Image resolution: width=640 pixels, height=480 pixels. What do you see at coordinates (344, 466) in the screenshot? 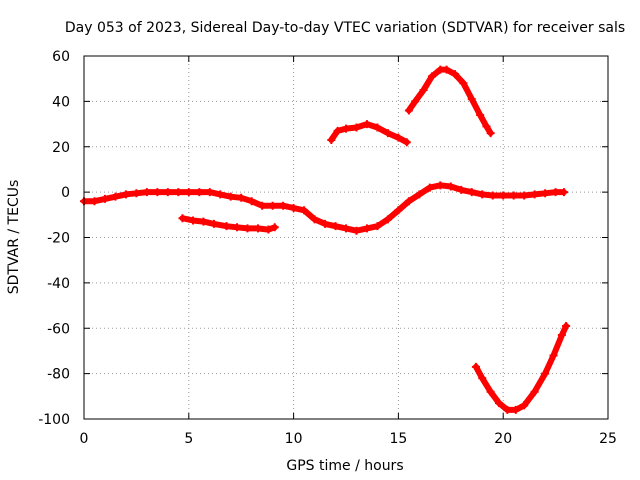
I see `x-axis-label: GPS time / hours` at bounding box center [344, 466].